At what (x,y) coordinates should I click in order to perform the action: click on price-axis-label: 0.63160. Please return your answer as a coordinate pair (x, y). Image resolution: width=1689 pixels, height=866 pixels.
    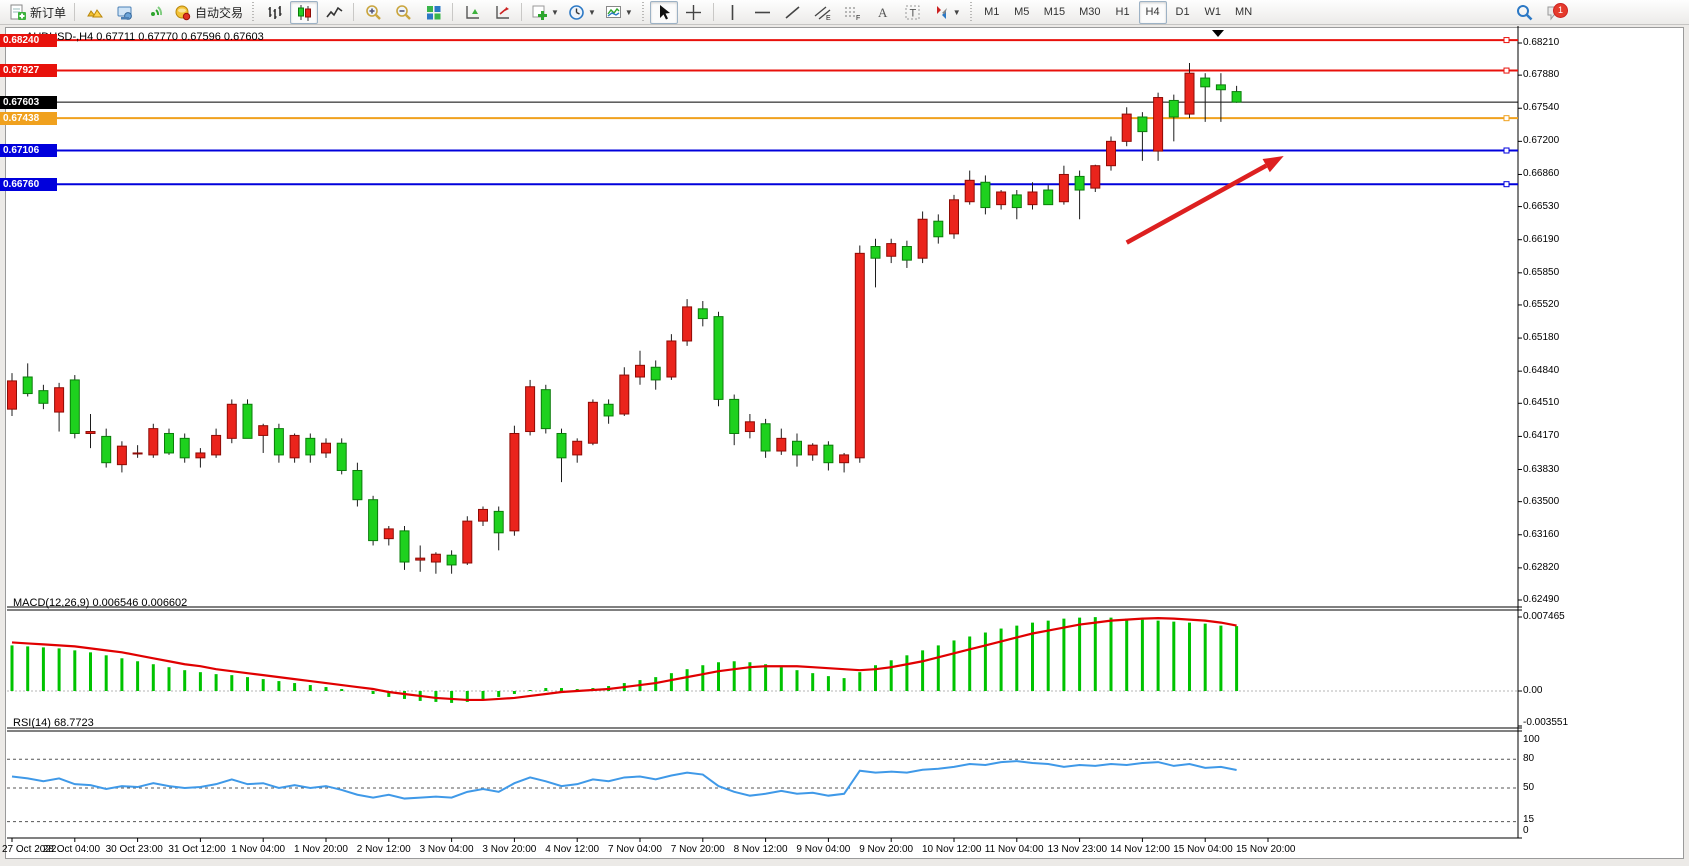
    Looking at the image, I should click on (1541, 534).